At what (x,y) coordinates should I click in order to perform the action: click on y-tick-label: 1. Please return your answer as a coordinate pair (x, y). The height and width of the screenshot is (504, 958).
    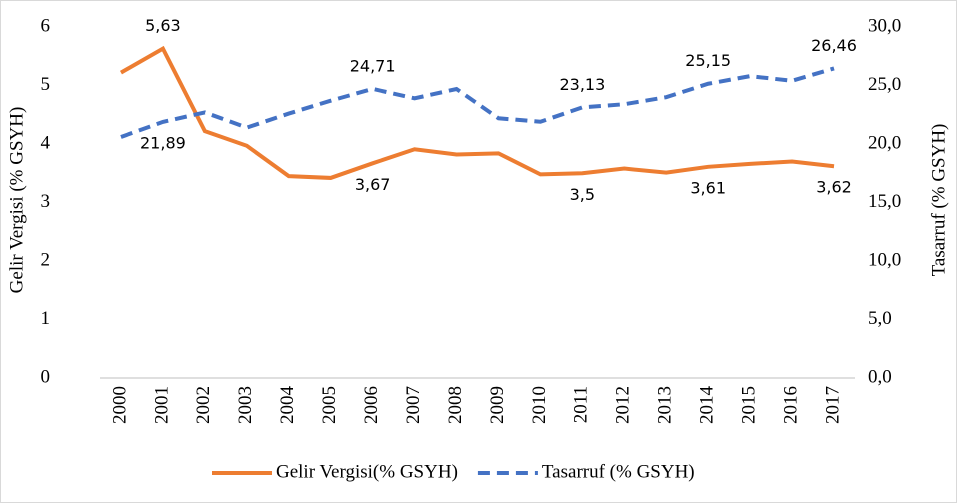
    Looking at the image, I should click on (46, 318).